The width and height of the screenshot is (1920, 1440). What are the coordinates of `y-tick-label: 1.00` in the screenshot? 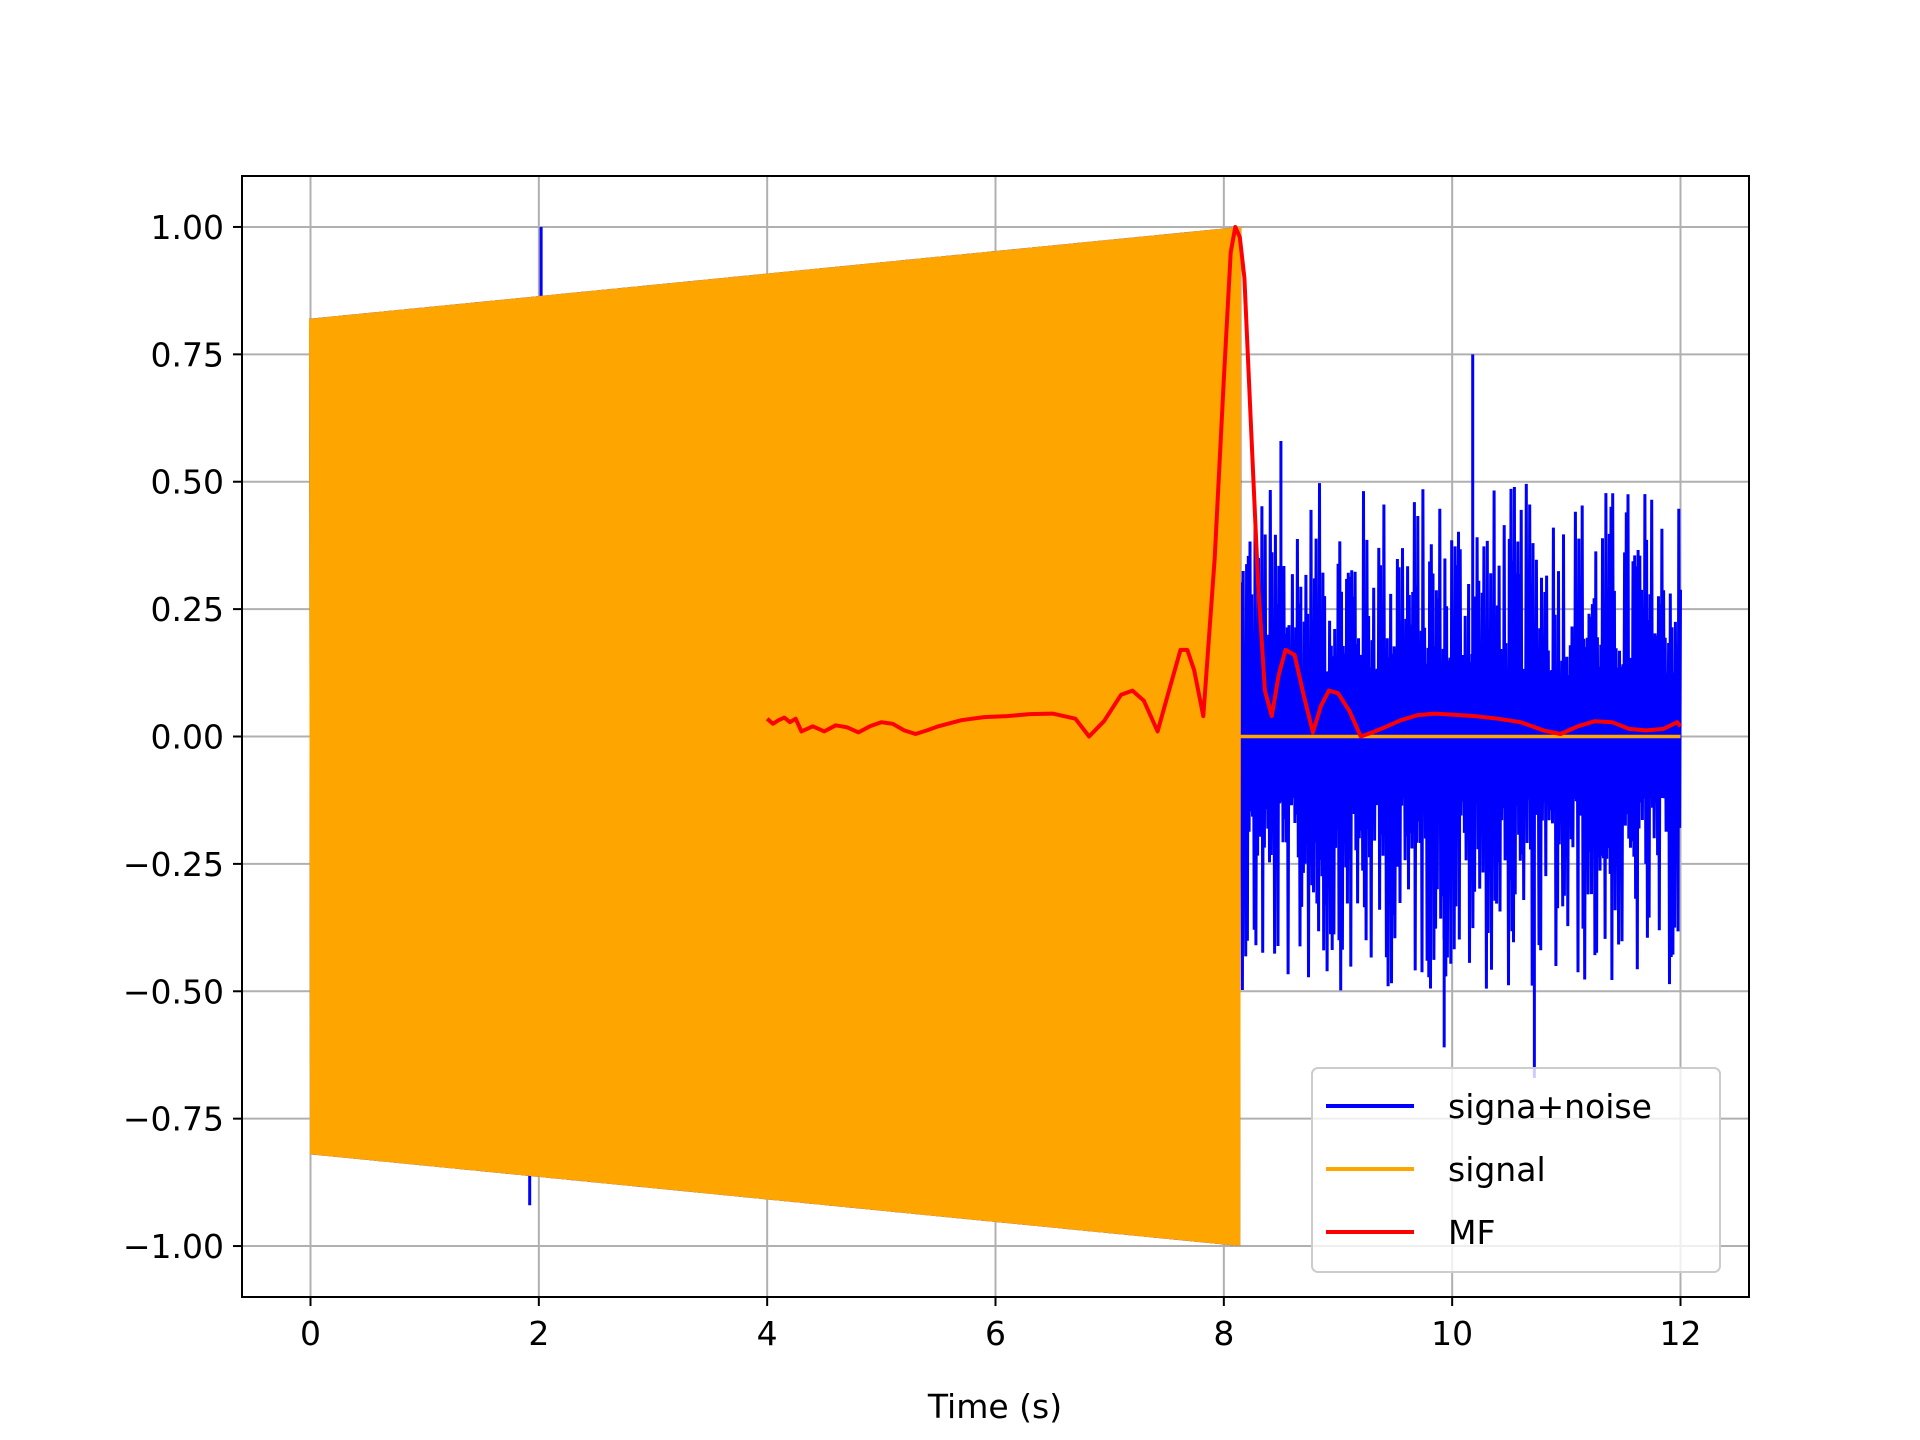 It's located at (187, 227).